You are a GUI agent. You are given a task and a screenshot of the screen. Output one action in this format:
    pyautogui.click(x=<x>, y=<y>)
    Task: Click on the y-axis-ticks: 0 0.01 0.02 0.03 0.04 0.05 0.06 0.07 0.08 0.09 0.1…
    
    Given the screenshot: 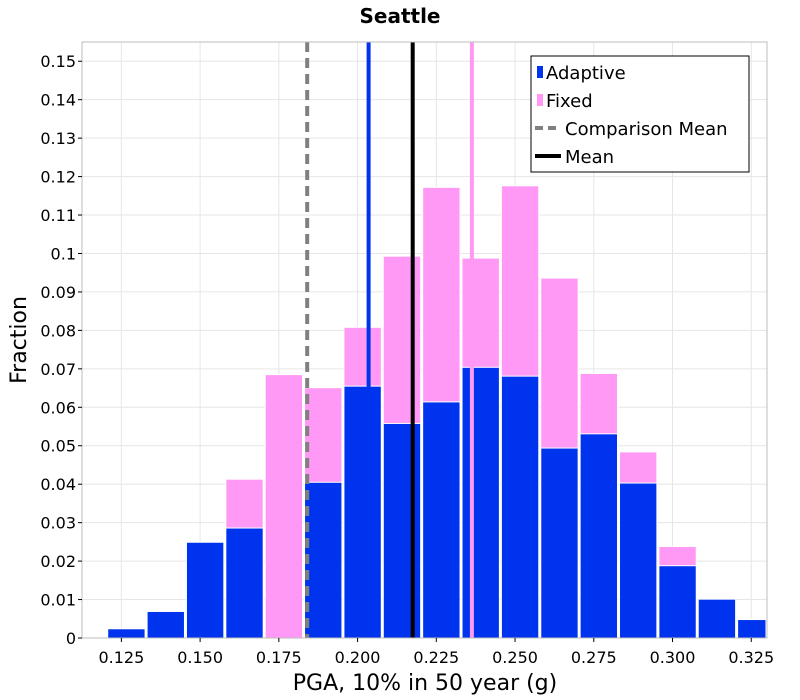 What is the action you would take?
    pyautogui.click(x=61, y=350)
    